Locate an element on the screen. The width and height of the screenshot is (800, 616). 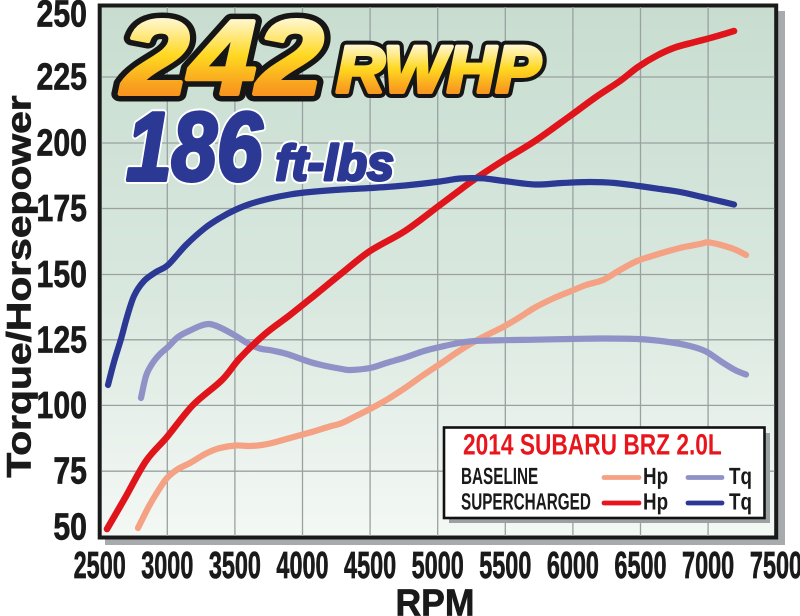
svg-text: 4000 is located at coordinates (302, 566).